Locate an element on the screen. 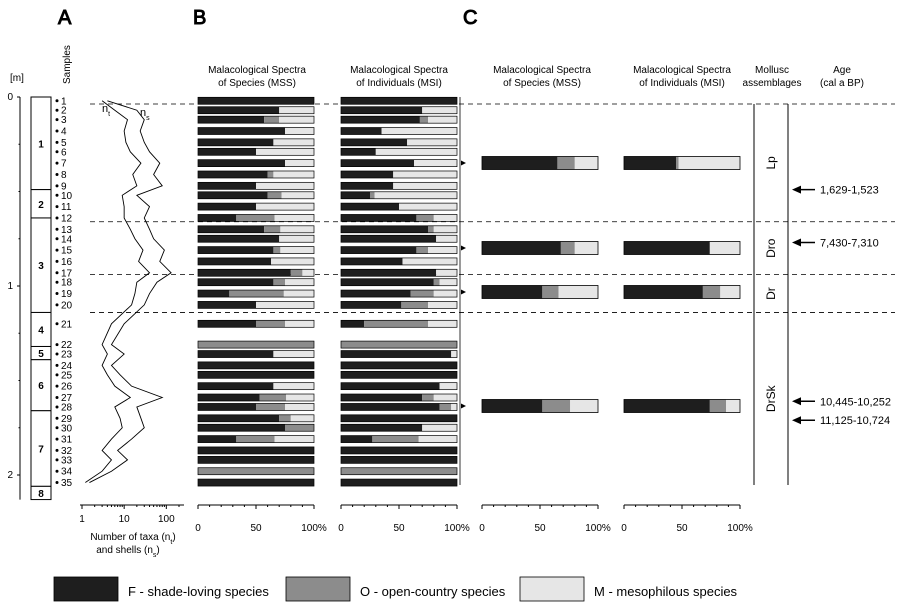 The width and height of the screenshot is (904, 606). assem-bar-Dr-O is located at coordinates (711, 292).